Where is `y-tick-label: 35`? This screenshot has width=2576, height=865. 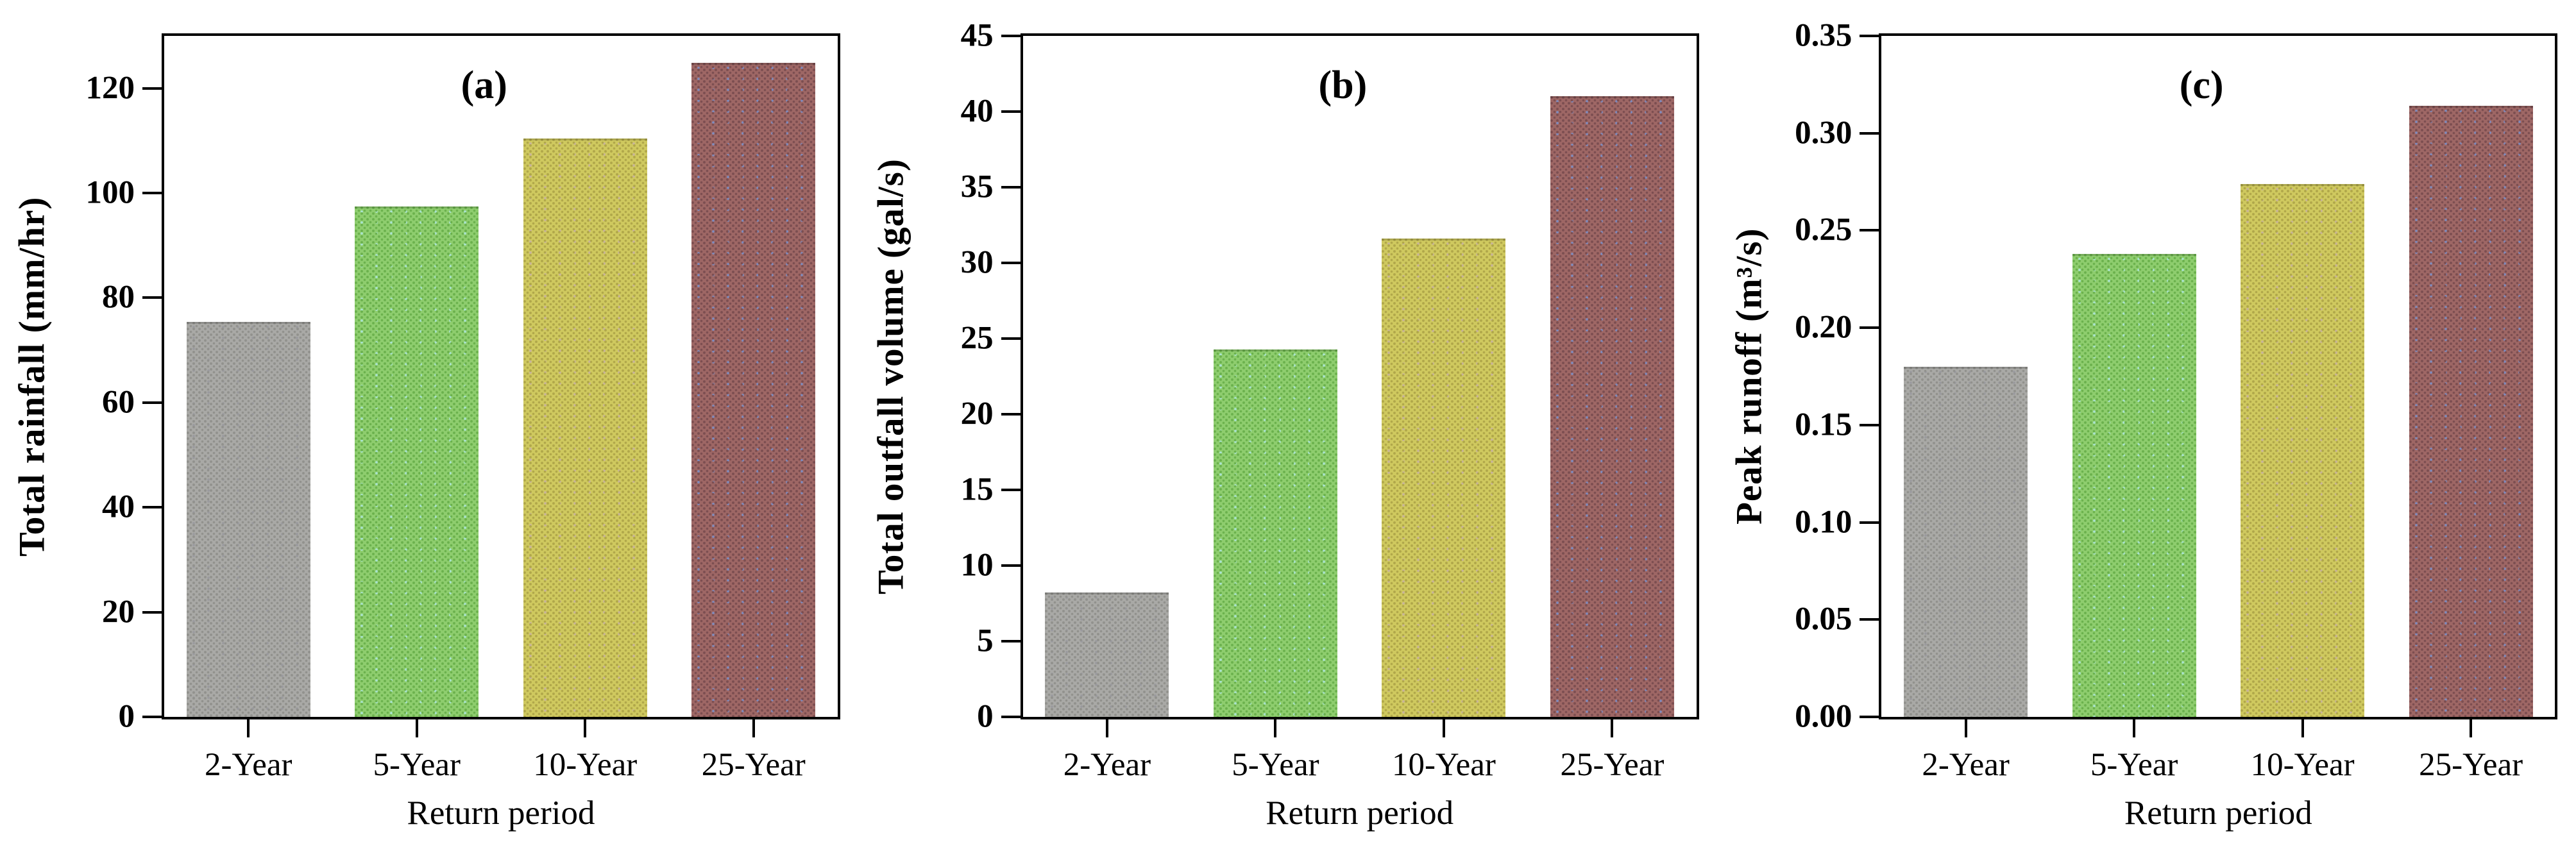
y-tick-label: 35 is located at coordinates (977, 187).